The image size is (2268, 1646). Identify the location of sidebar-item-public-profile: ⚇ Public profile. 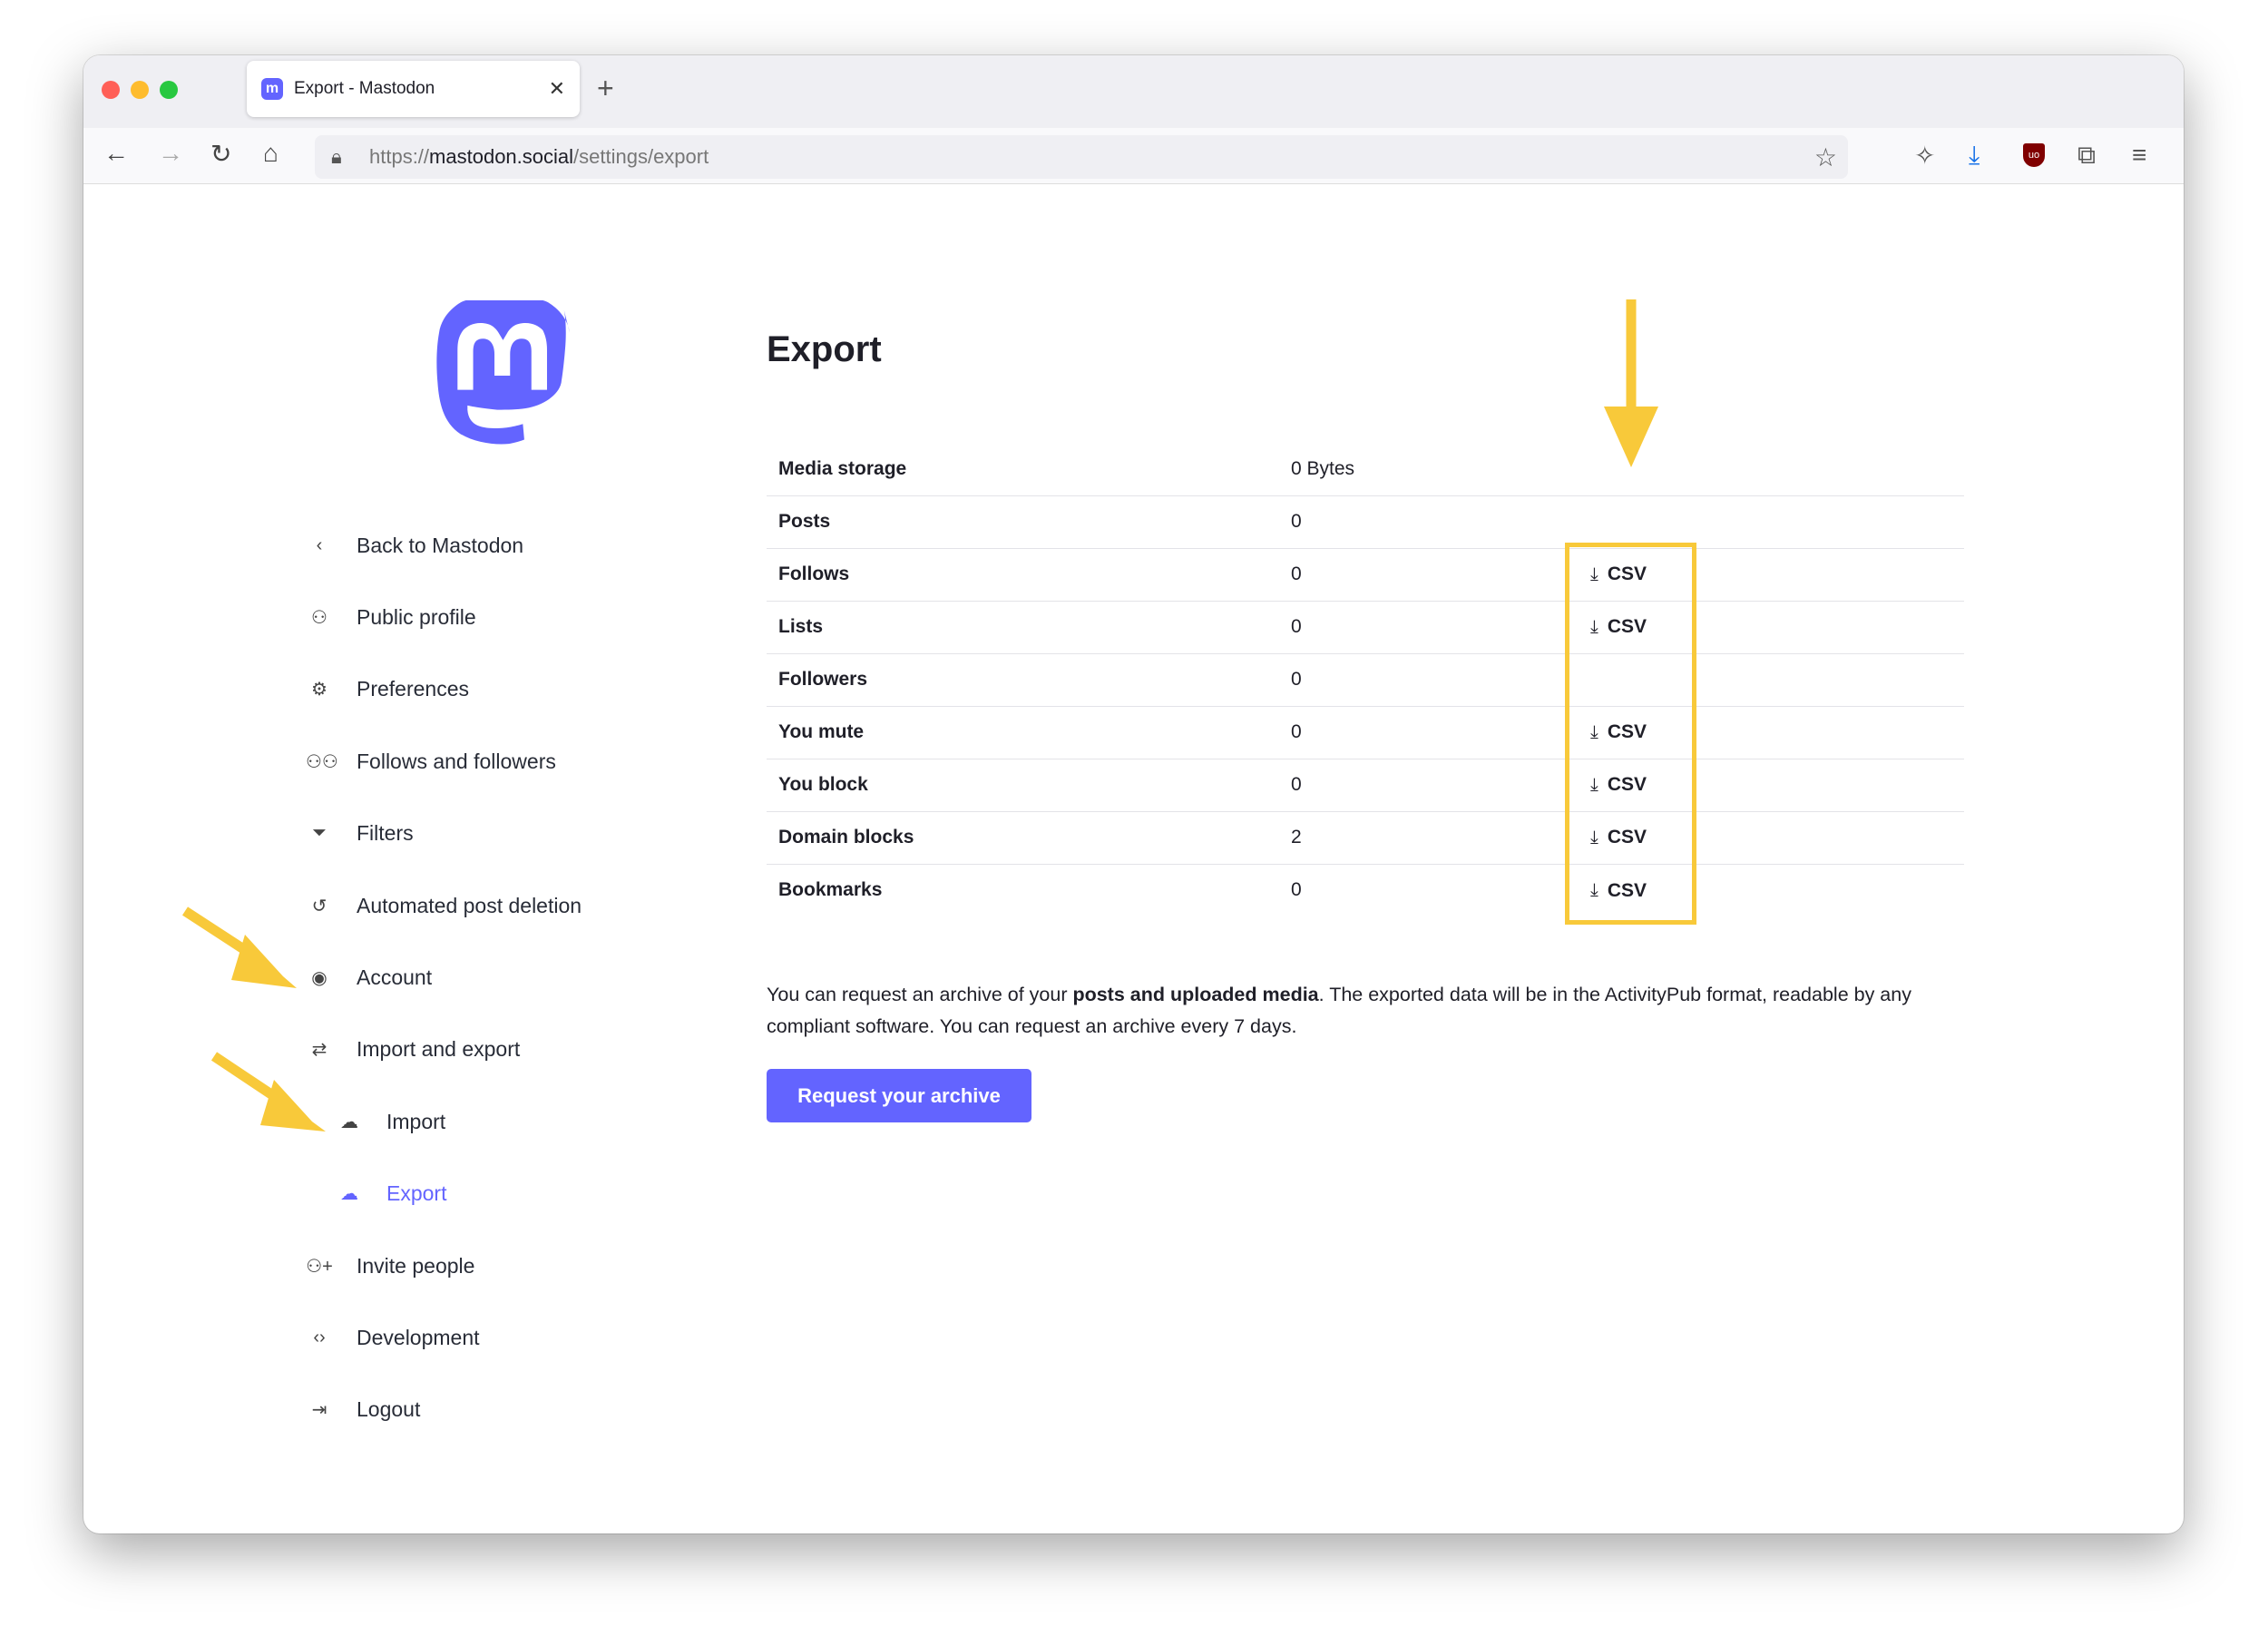
(391, 617).